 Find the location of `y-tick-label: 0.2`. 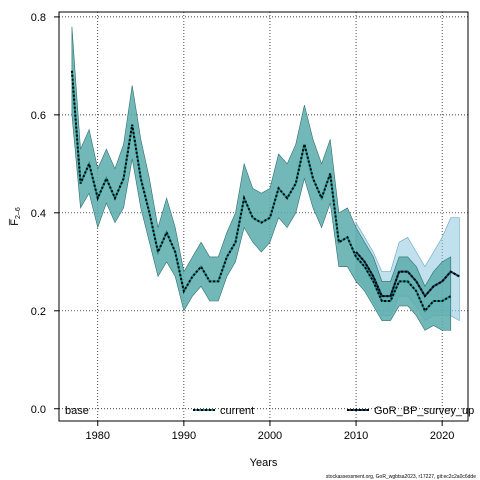

y-tick-label: 0.2 is located at coordinates (38, 312).